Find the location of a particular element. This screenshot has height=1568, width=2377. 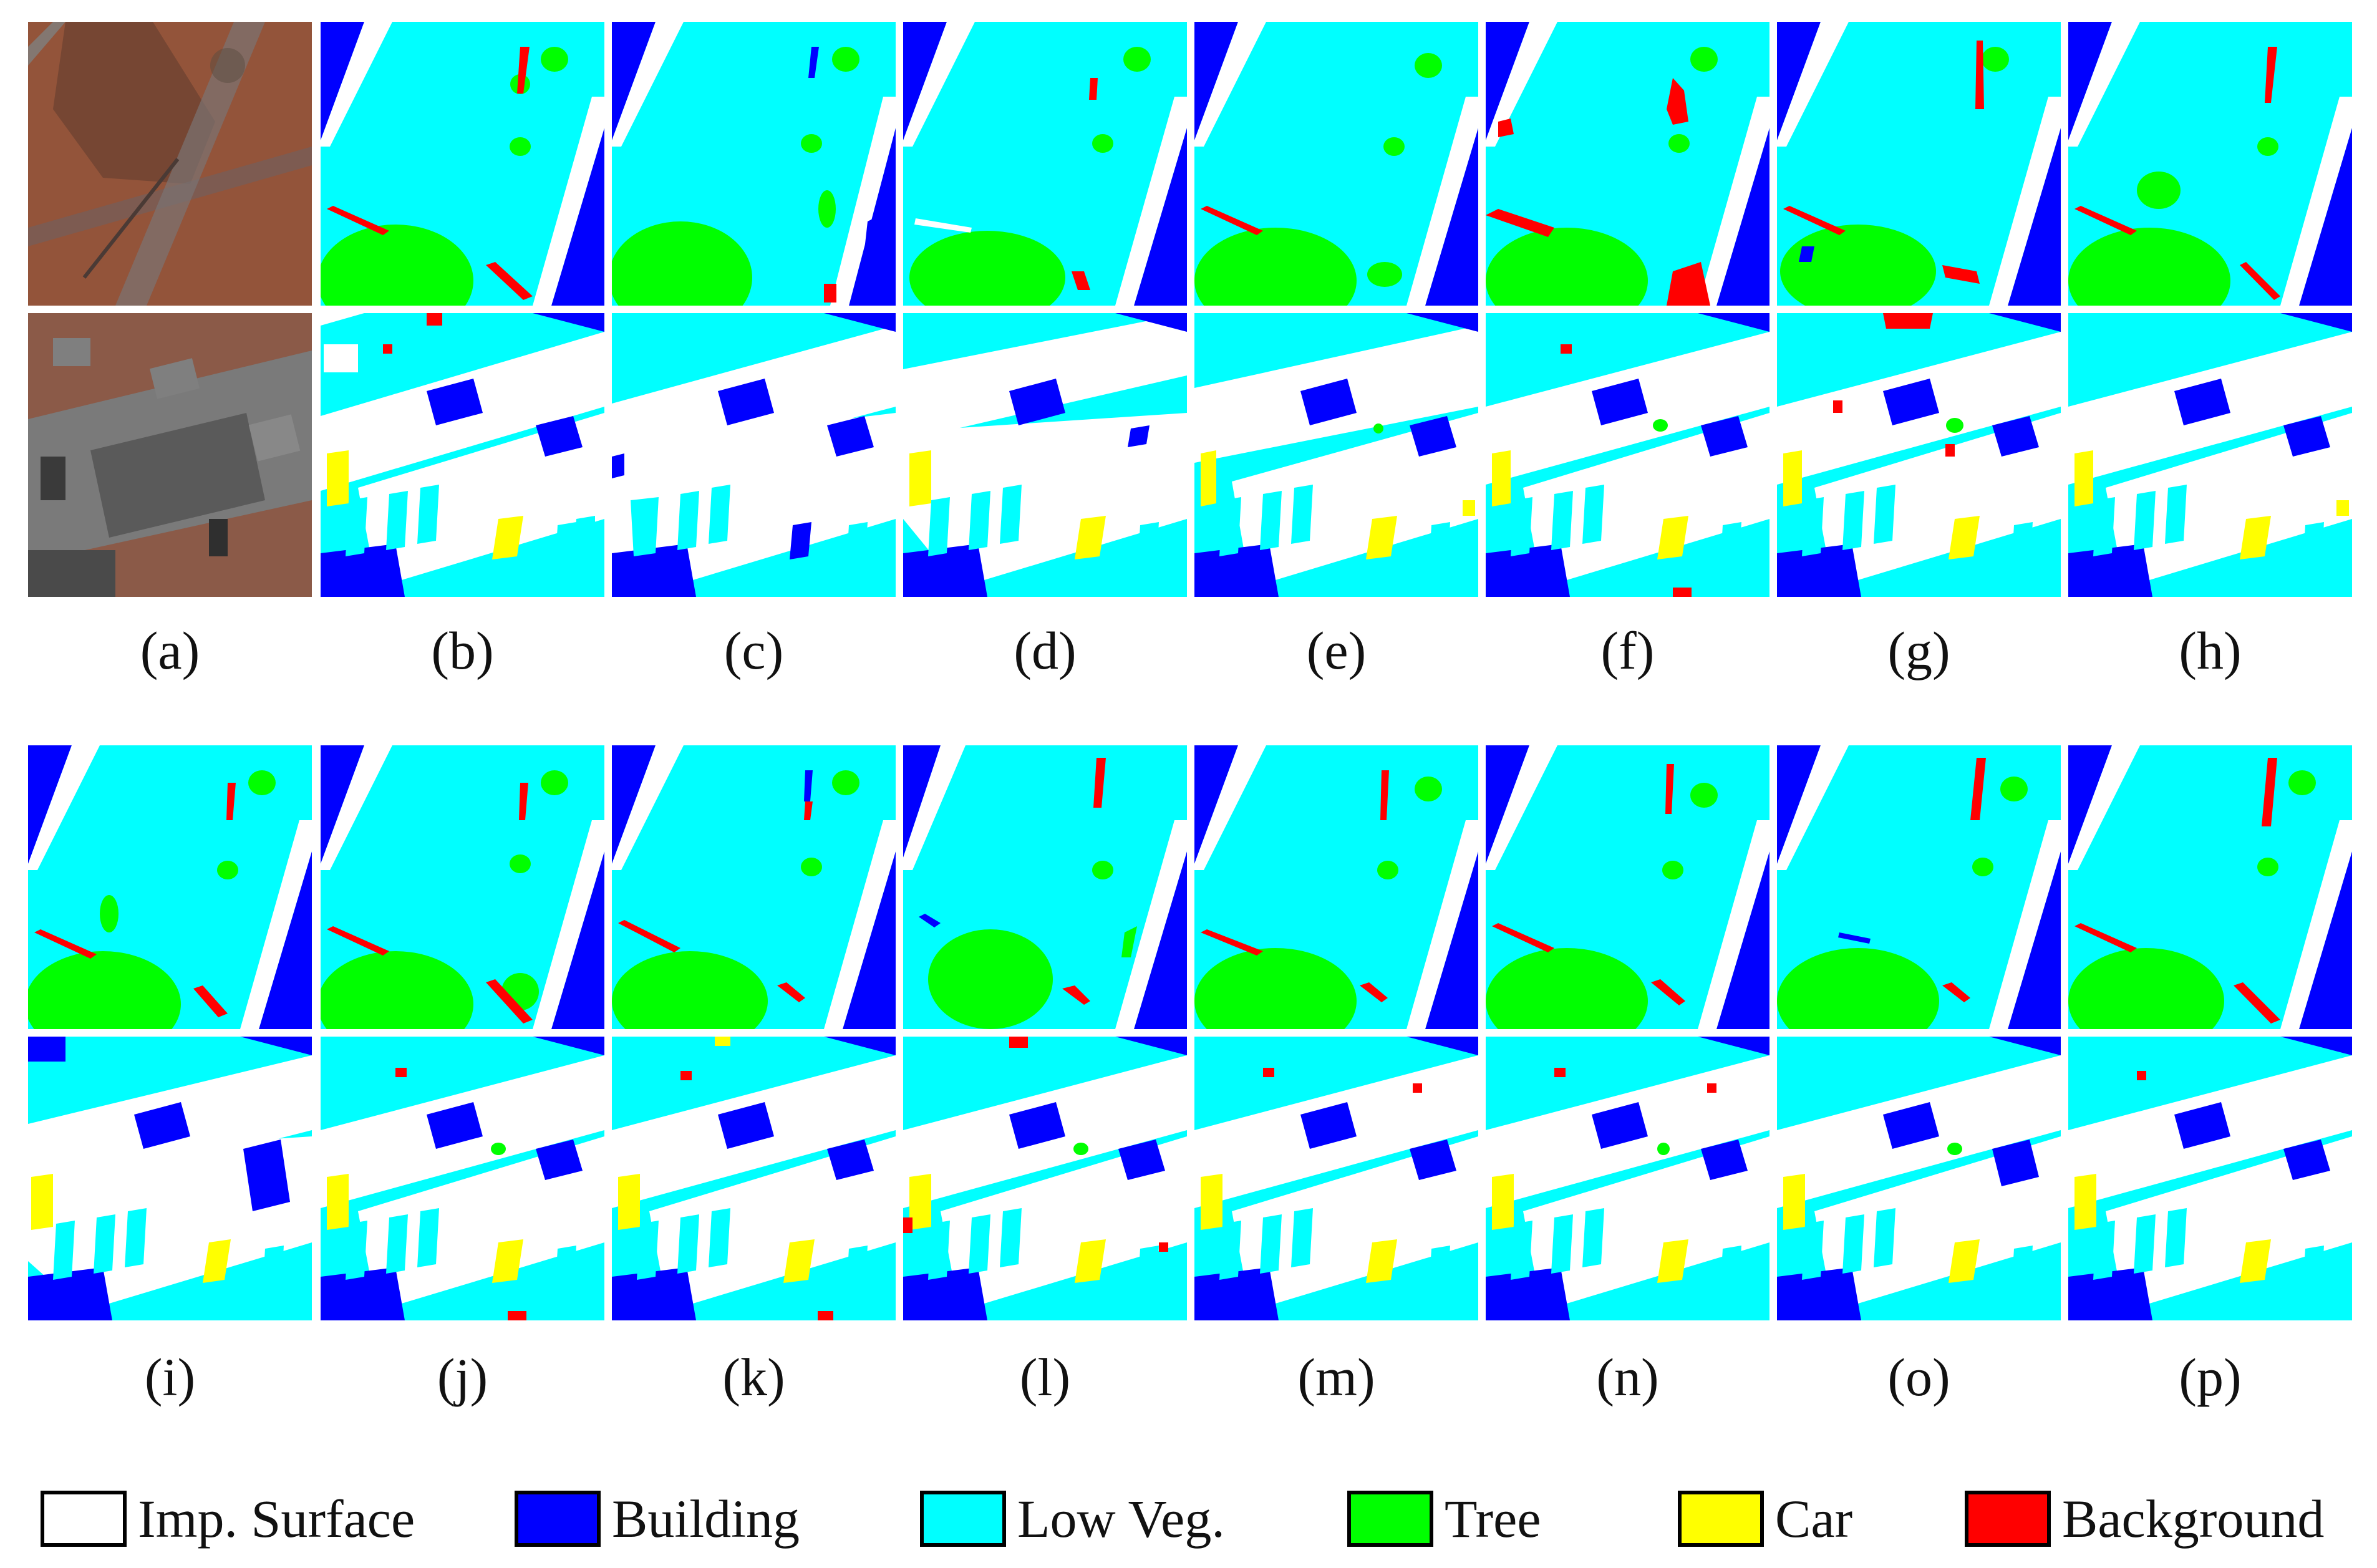

panel-j-top is located at coordinates (463, 887).